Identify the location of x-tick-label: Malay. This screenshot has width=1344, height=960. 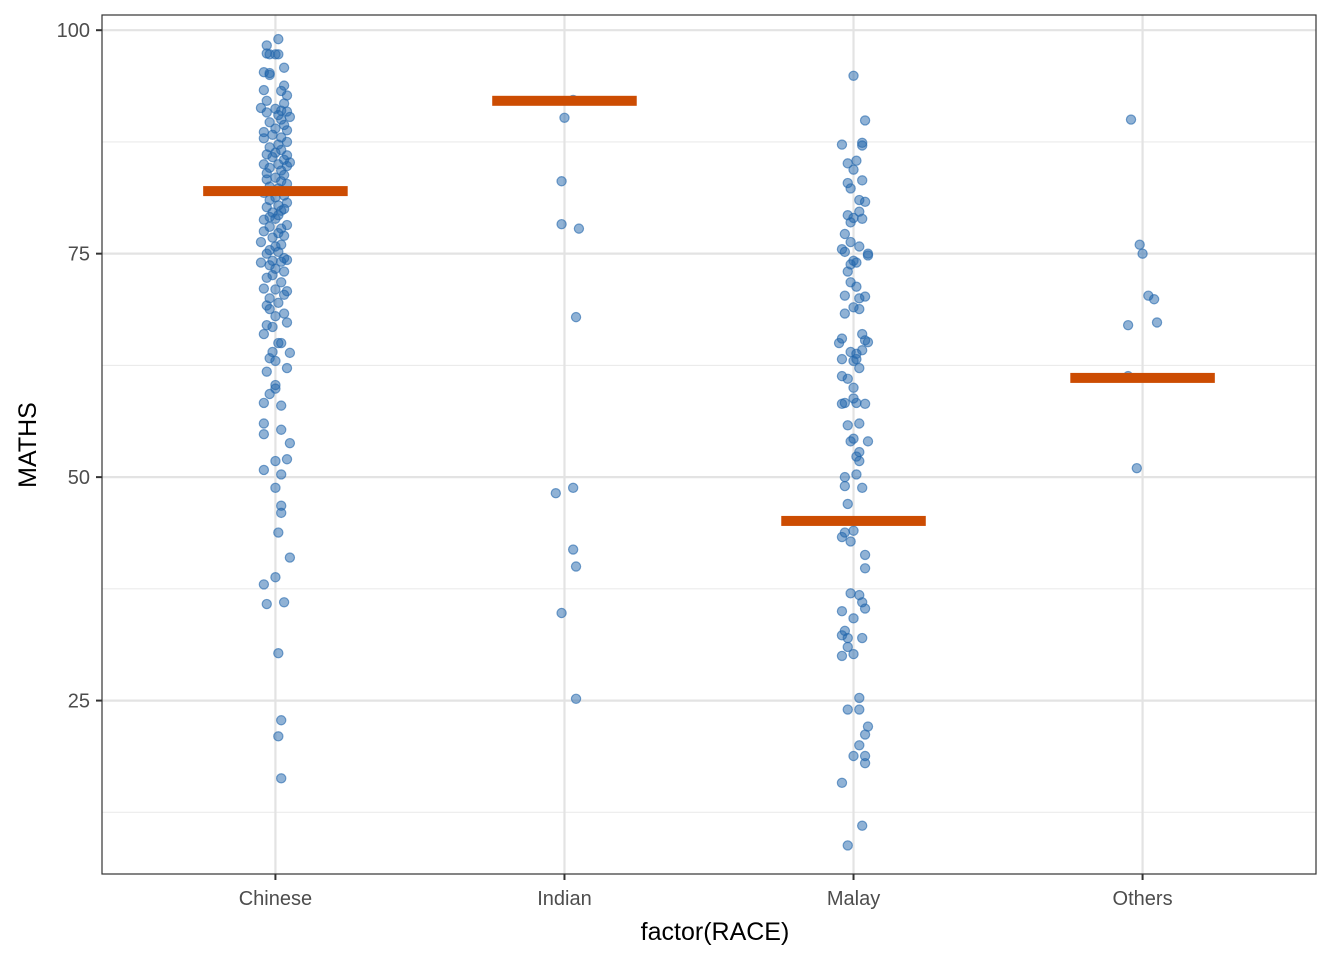
(853, 899).